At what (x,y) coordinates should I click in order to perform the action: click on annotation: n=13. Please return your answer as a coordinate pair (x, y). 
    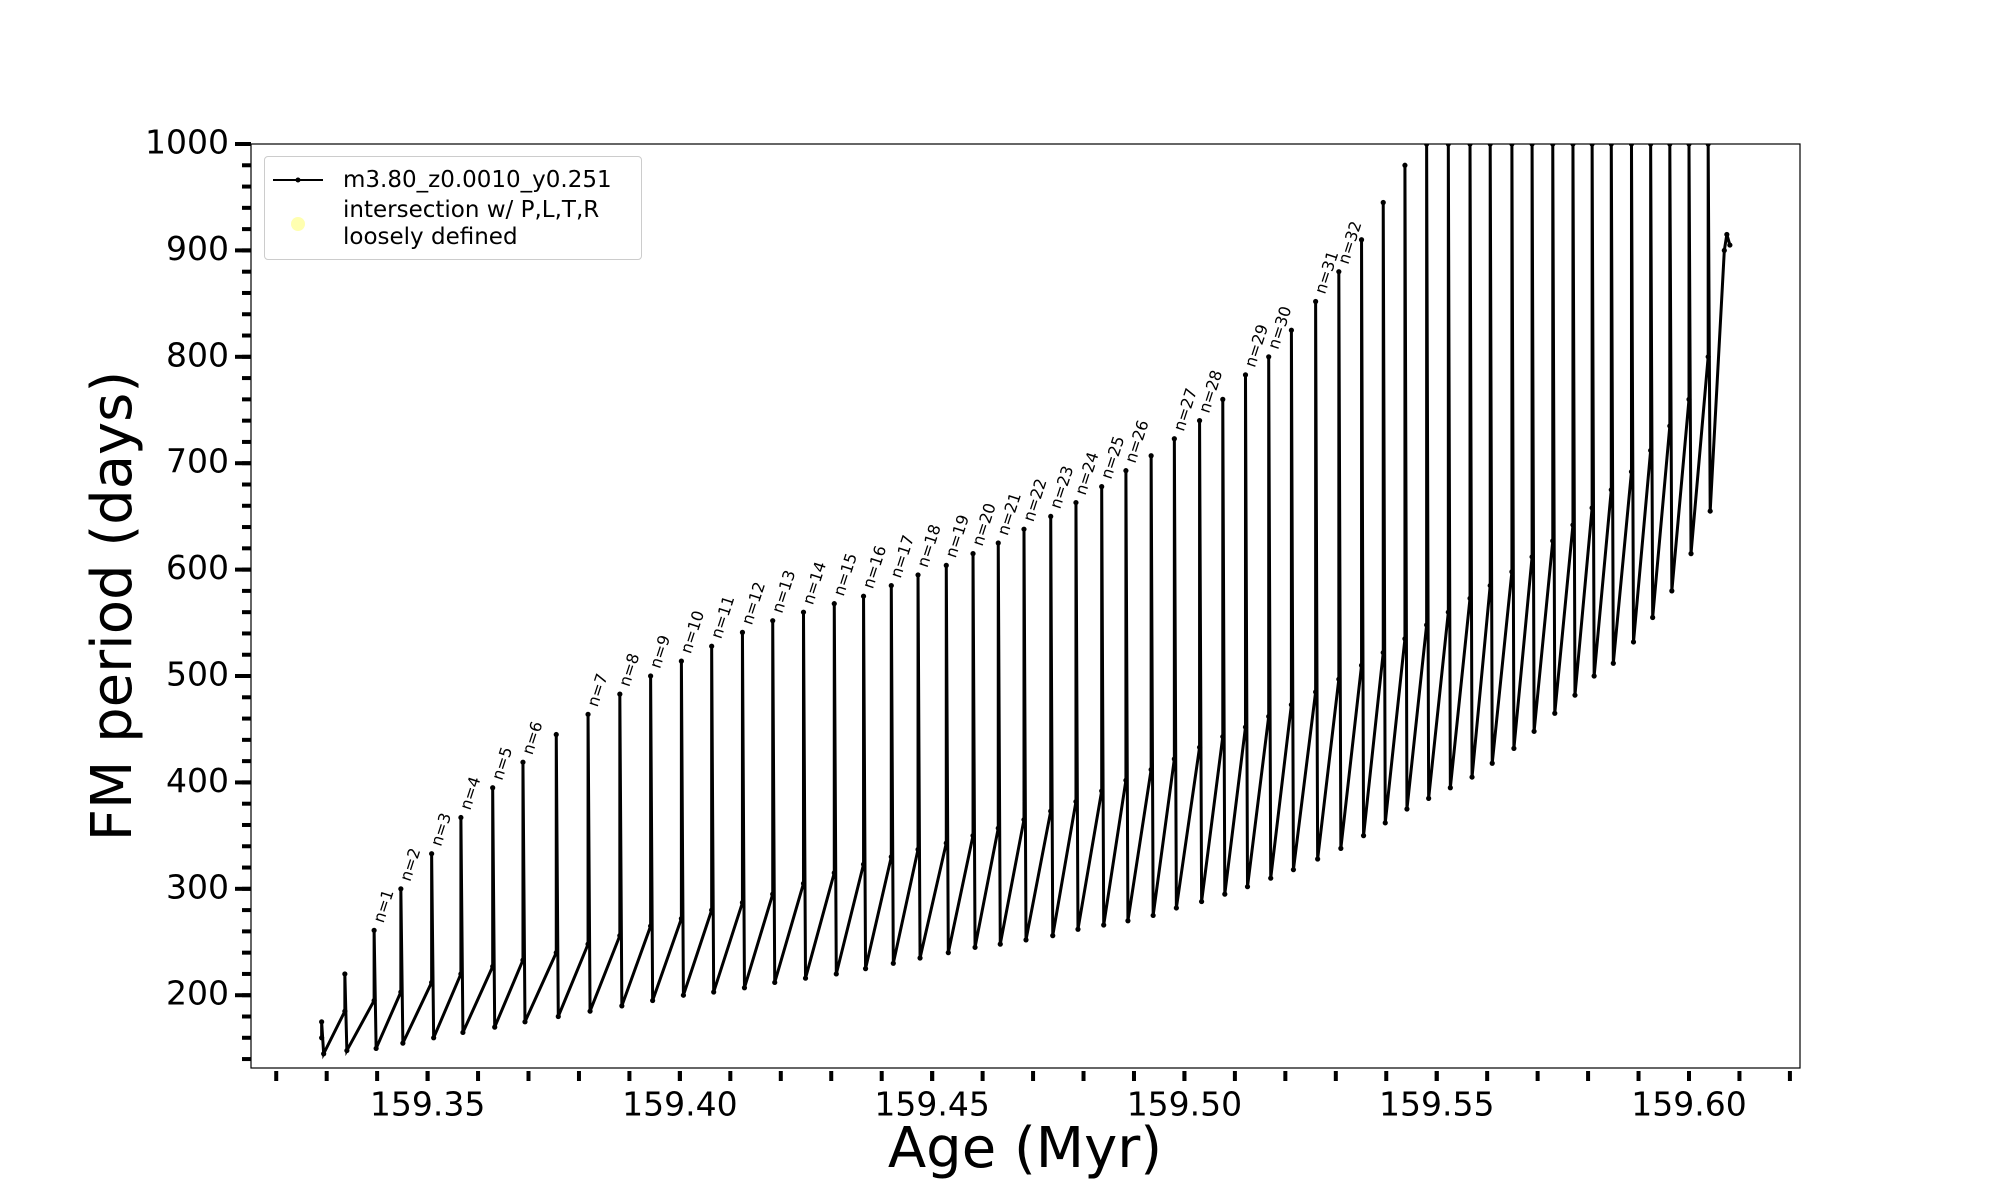
    Looking at the image, I should click on (784, 592).